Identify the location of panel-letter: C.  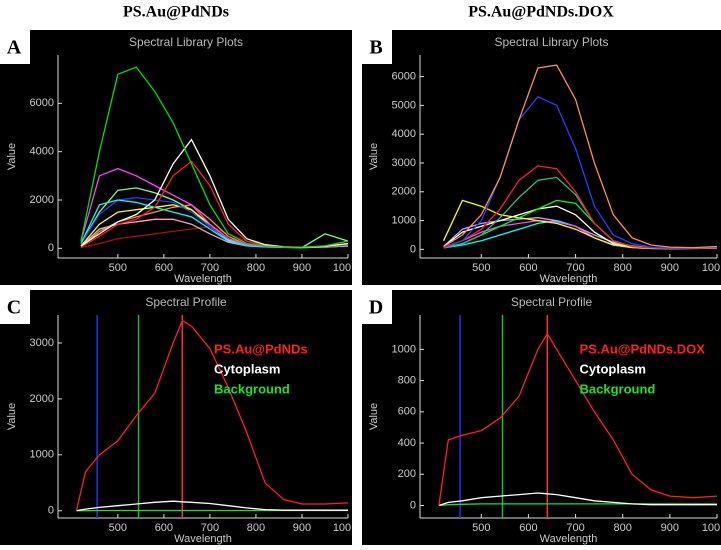
(14, 308).